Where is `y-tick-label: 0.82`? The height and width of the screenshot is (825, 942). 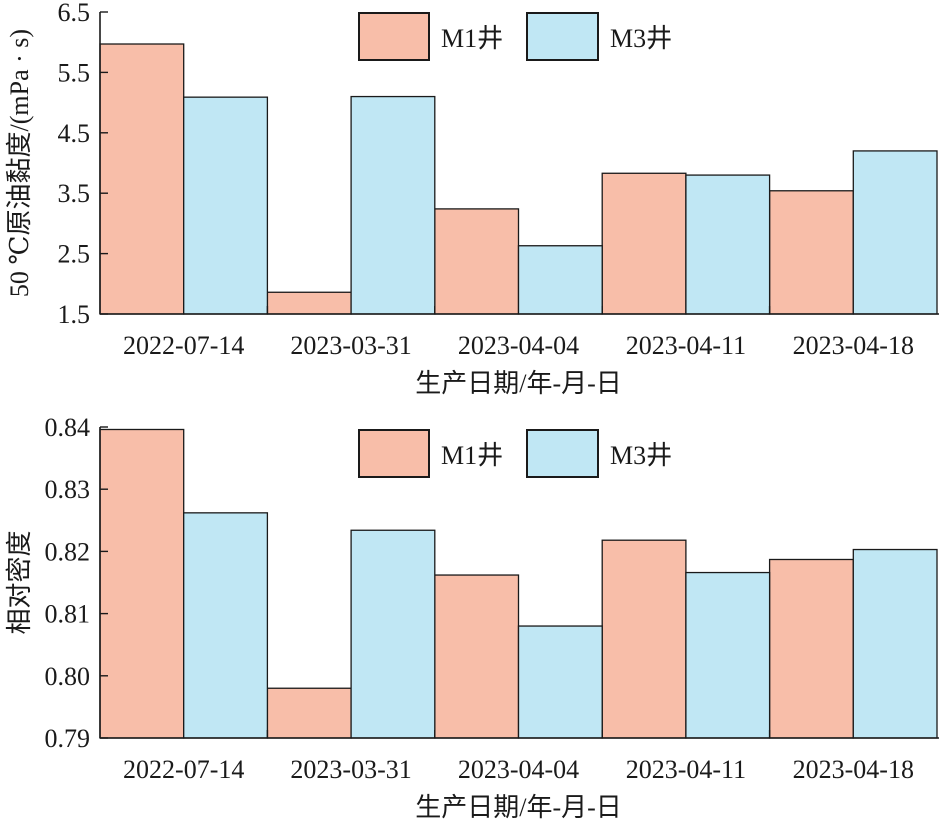
y-tick-label: 0.82 is located at coordinates (68, 551).